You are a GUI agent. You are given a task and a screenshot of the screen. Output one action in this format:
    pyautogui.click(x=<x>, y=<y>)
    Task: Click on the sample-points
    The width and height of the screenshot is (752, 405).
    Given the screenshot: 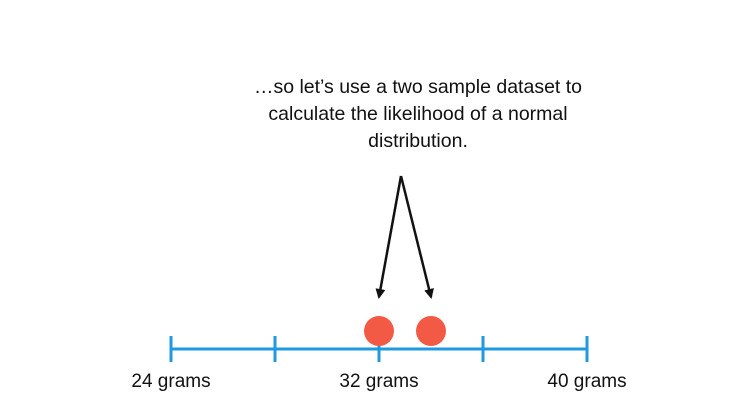 What is the action you would take?
    pyautogui.click(x=405, y=331)
    